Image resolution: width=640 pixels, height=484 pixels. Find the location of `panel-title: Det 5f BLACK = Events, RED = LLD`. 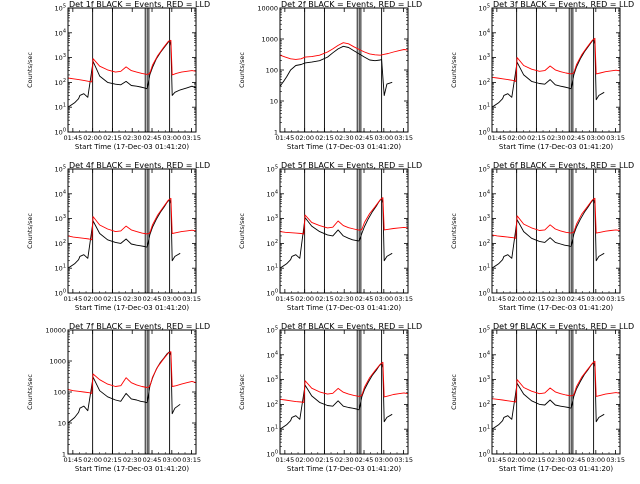

panel-title: Det 5f BLACK = Events, RED = LLD is located at coordinates (351, 165).